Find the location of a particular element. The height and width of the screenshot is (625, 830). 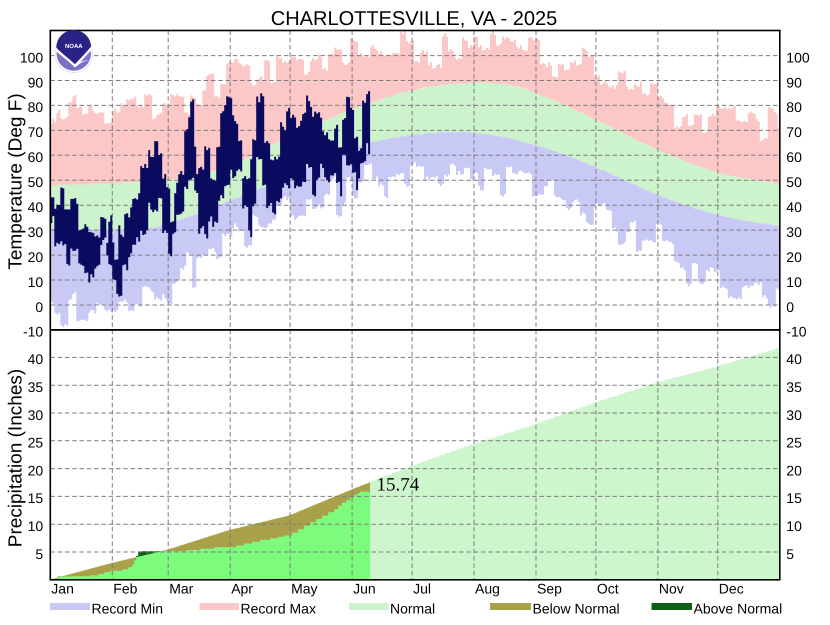

svg-text: Above Normal is located at coordinates (738, 609).